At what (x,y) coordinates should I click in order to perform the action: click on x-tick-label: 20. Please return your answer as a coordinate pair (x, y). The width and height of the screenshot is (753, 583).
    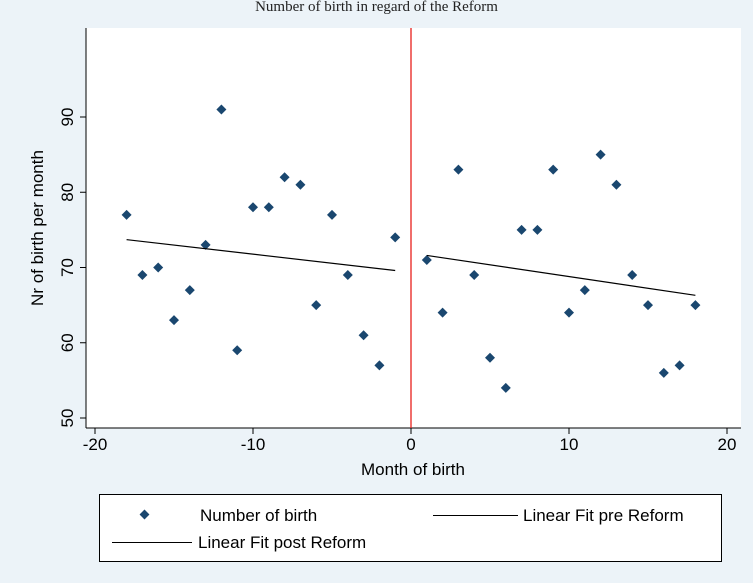
    Looking at the image, I should click on (727, 444).